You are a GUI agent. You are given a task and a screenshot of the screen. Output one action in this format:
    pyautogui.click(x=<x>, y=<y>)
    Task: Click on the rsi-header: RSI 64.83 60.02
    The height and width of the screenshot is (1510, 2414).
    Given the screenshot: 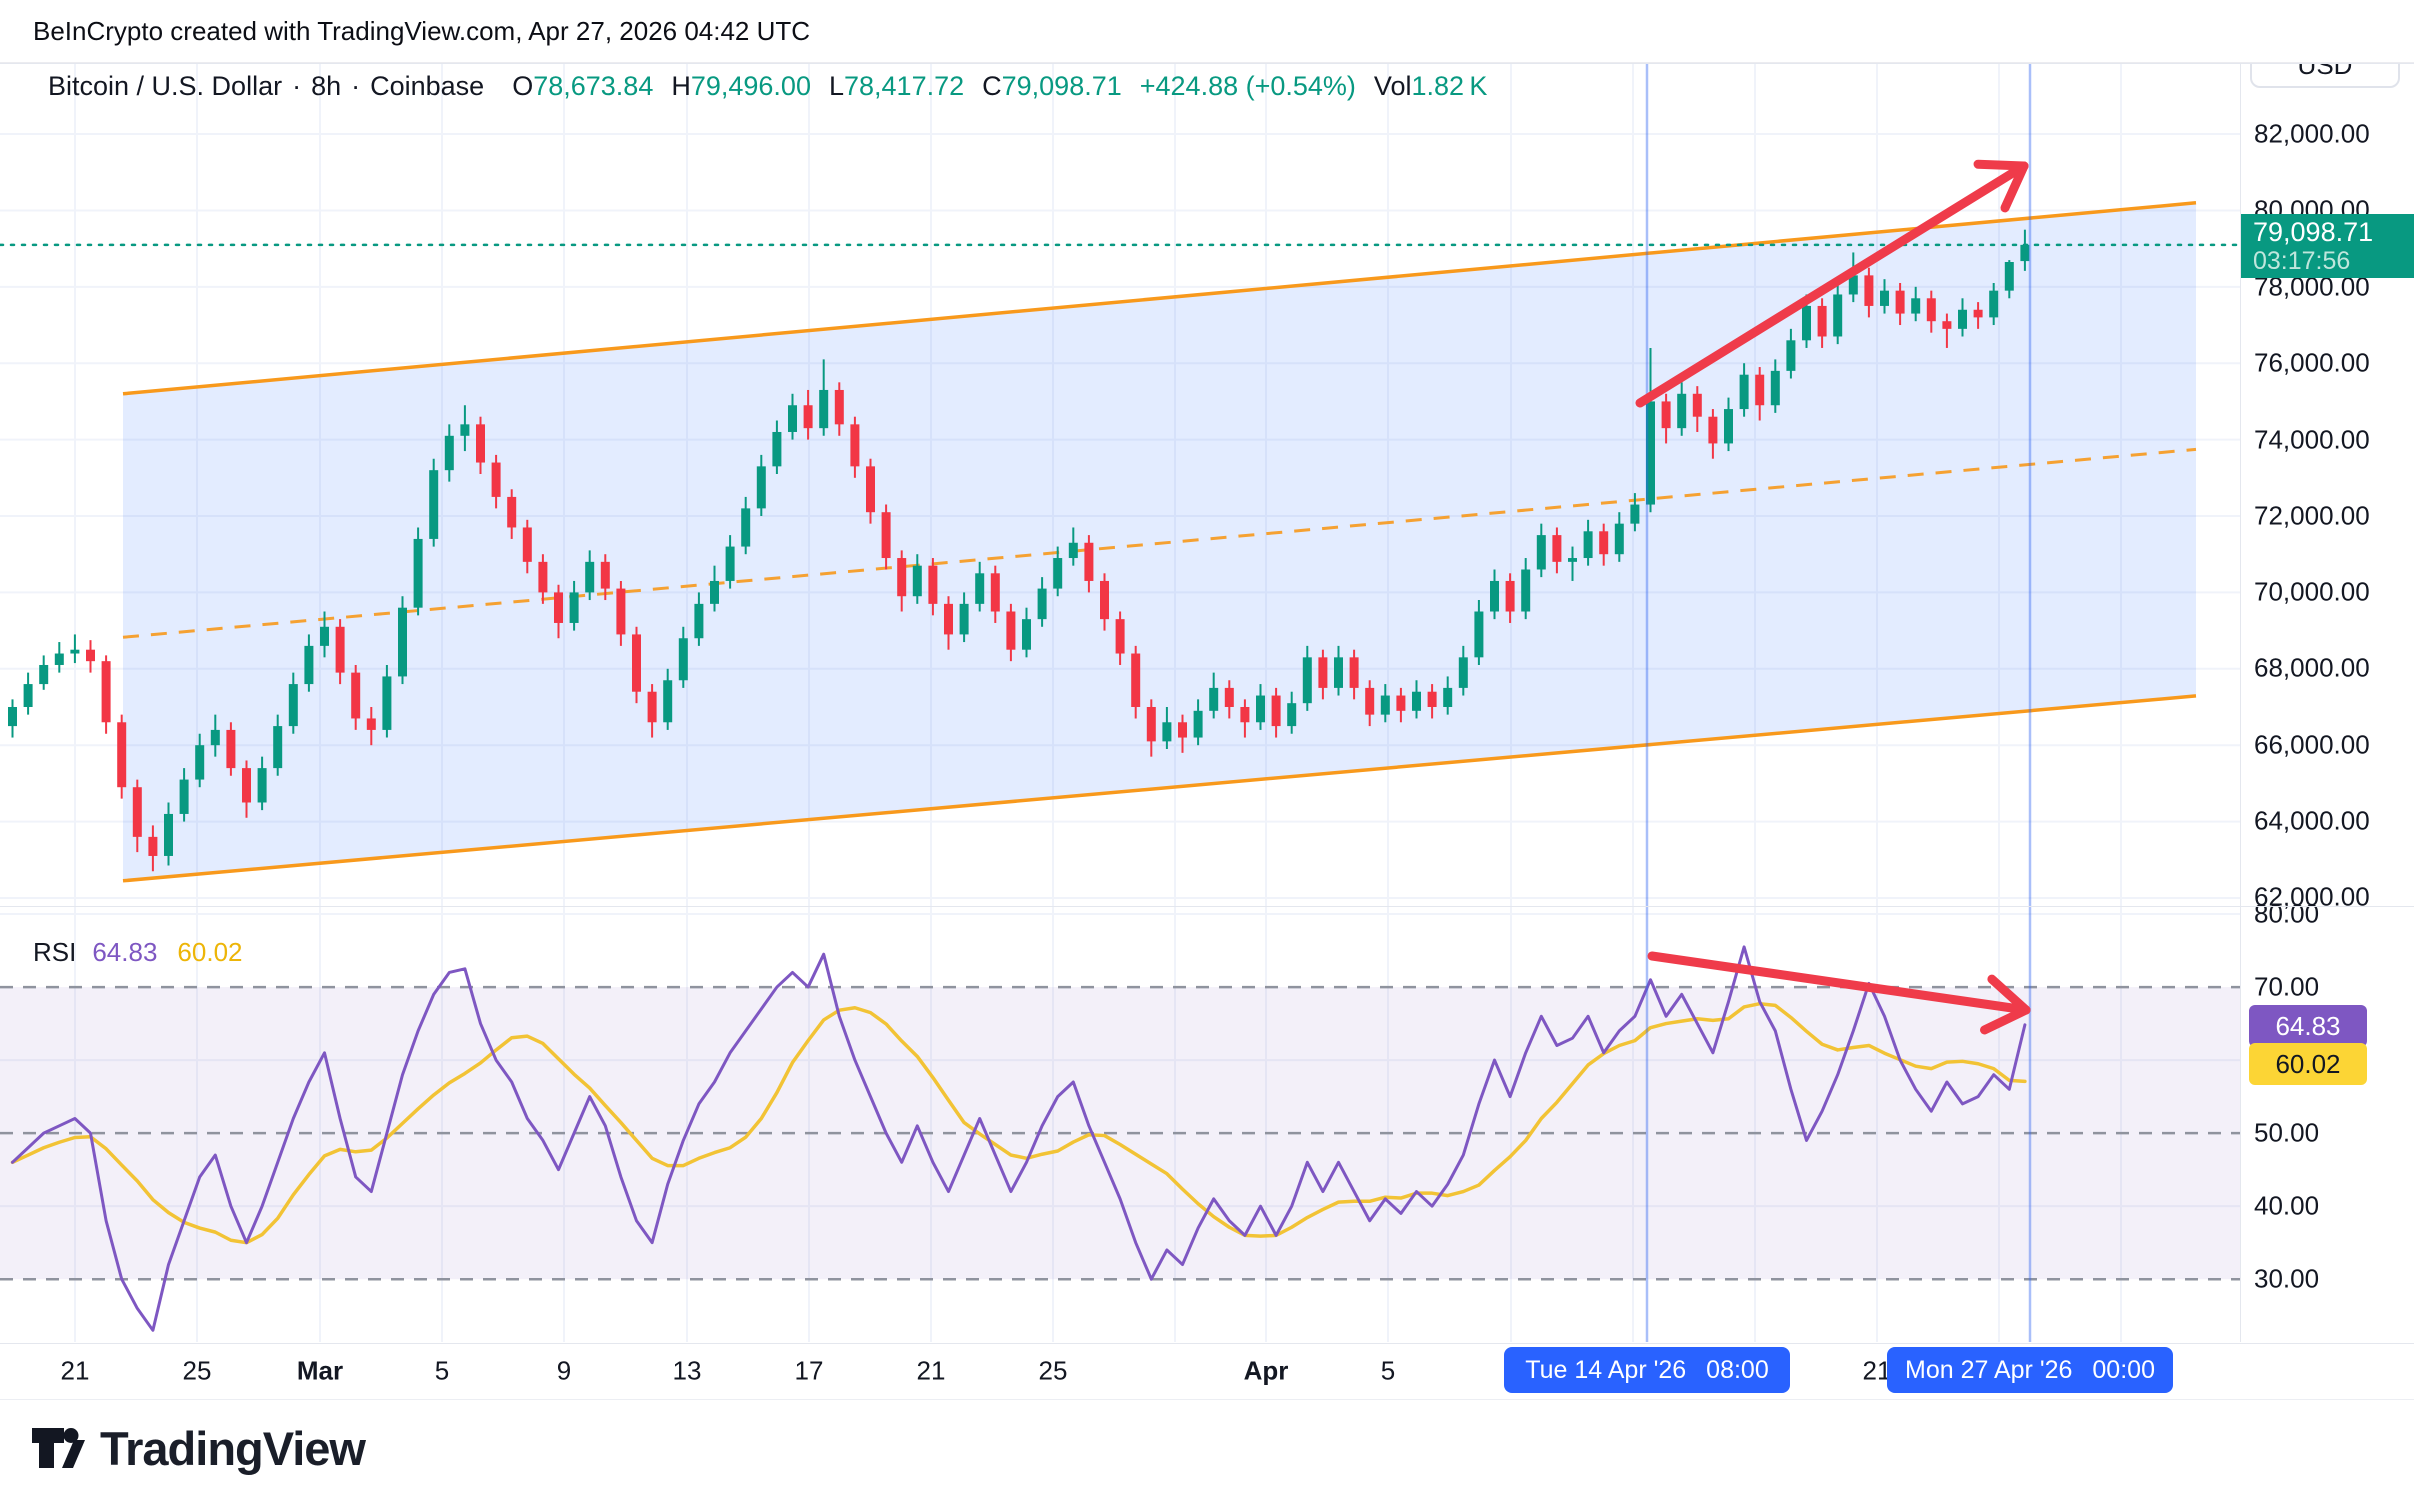 What is the action you would take?
    pyautogui.click(x=138, y=952)
    